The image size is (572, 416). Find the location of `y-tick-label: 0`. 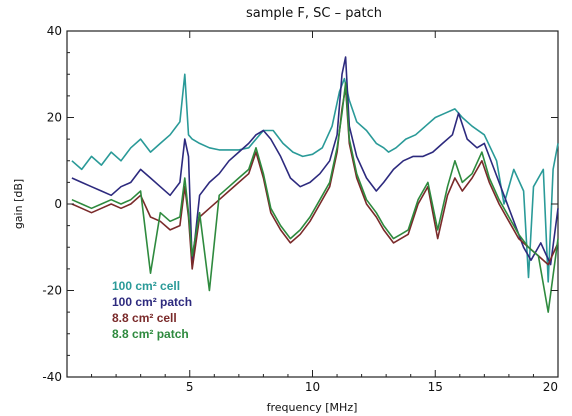

y-tick-label: 0 is located at coordinates (58, 204).